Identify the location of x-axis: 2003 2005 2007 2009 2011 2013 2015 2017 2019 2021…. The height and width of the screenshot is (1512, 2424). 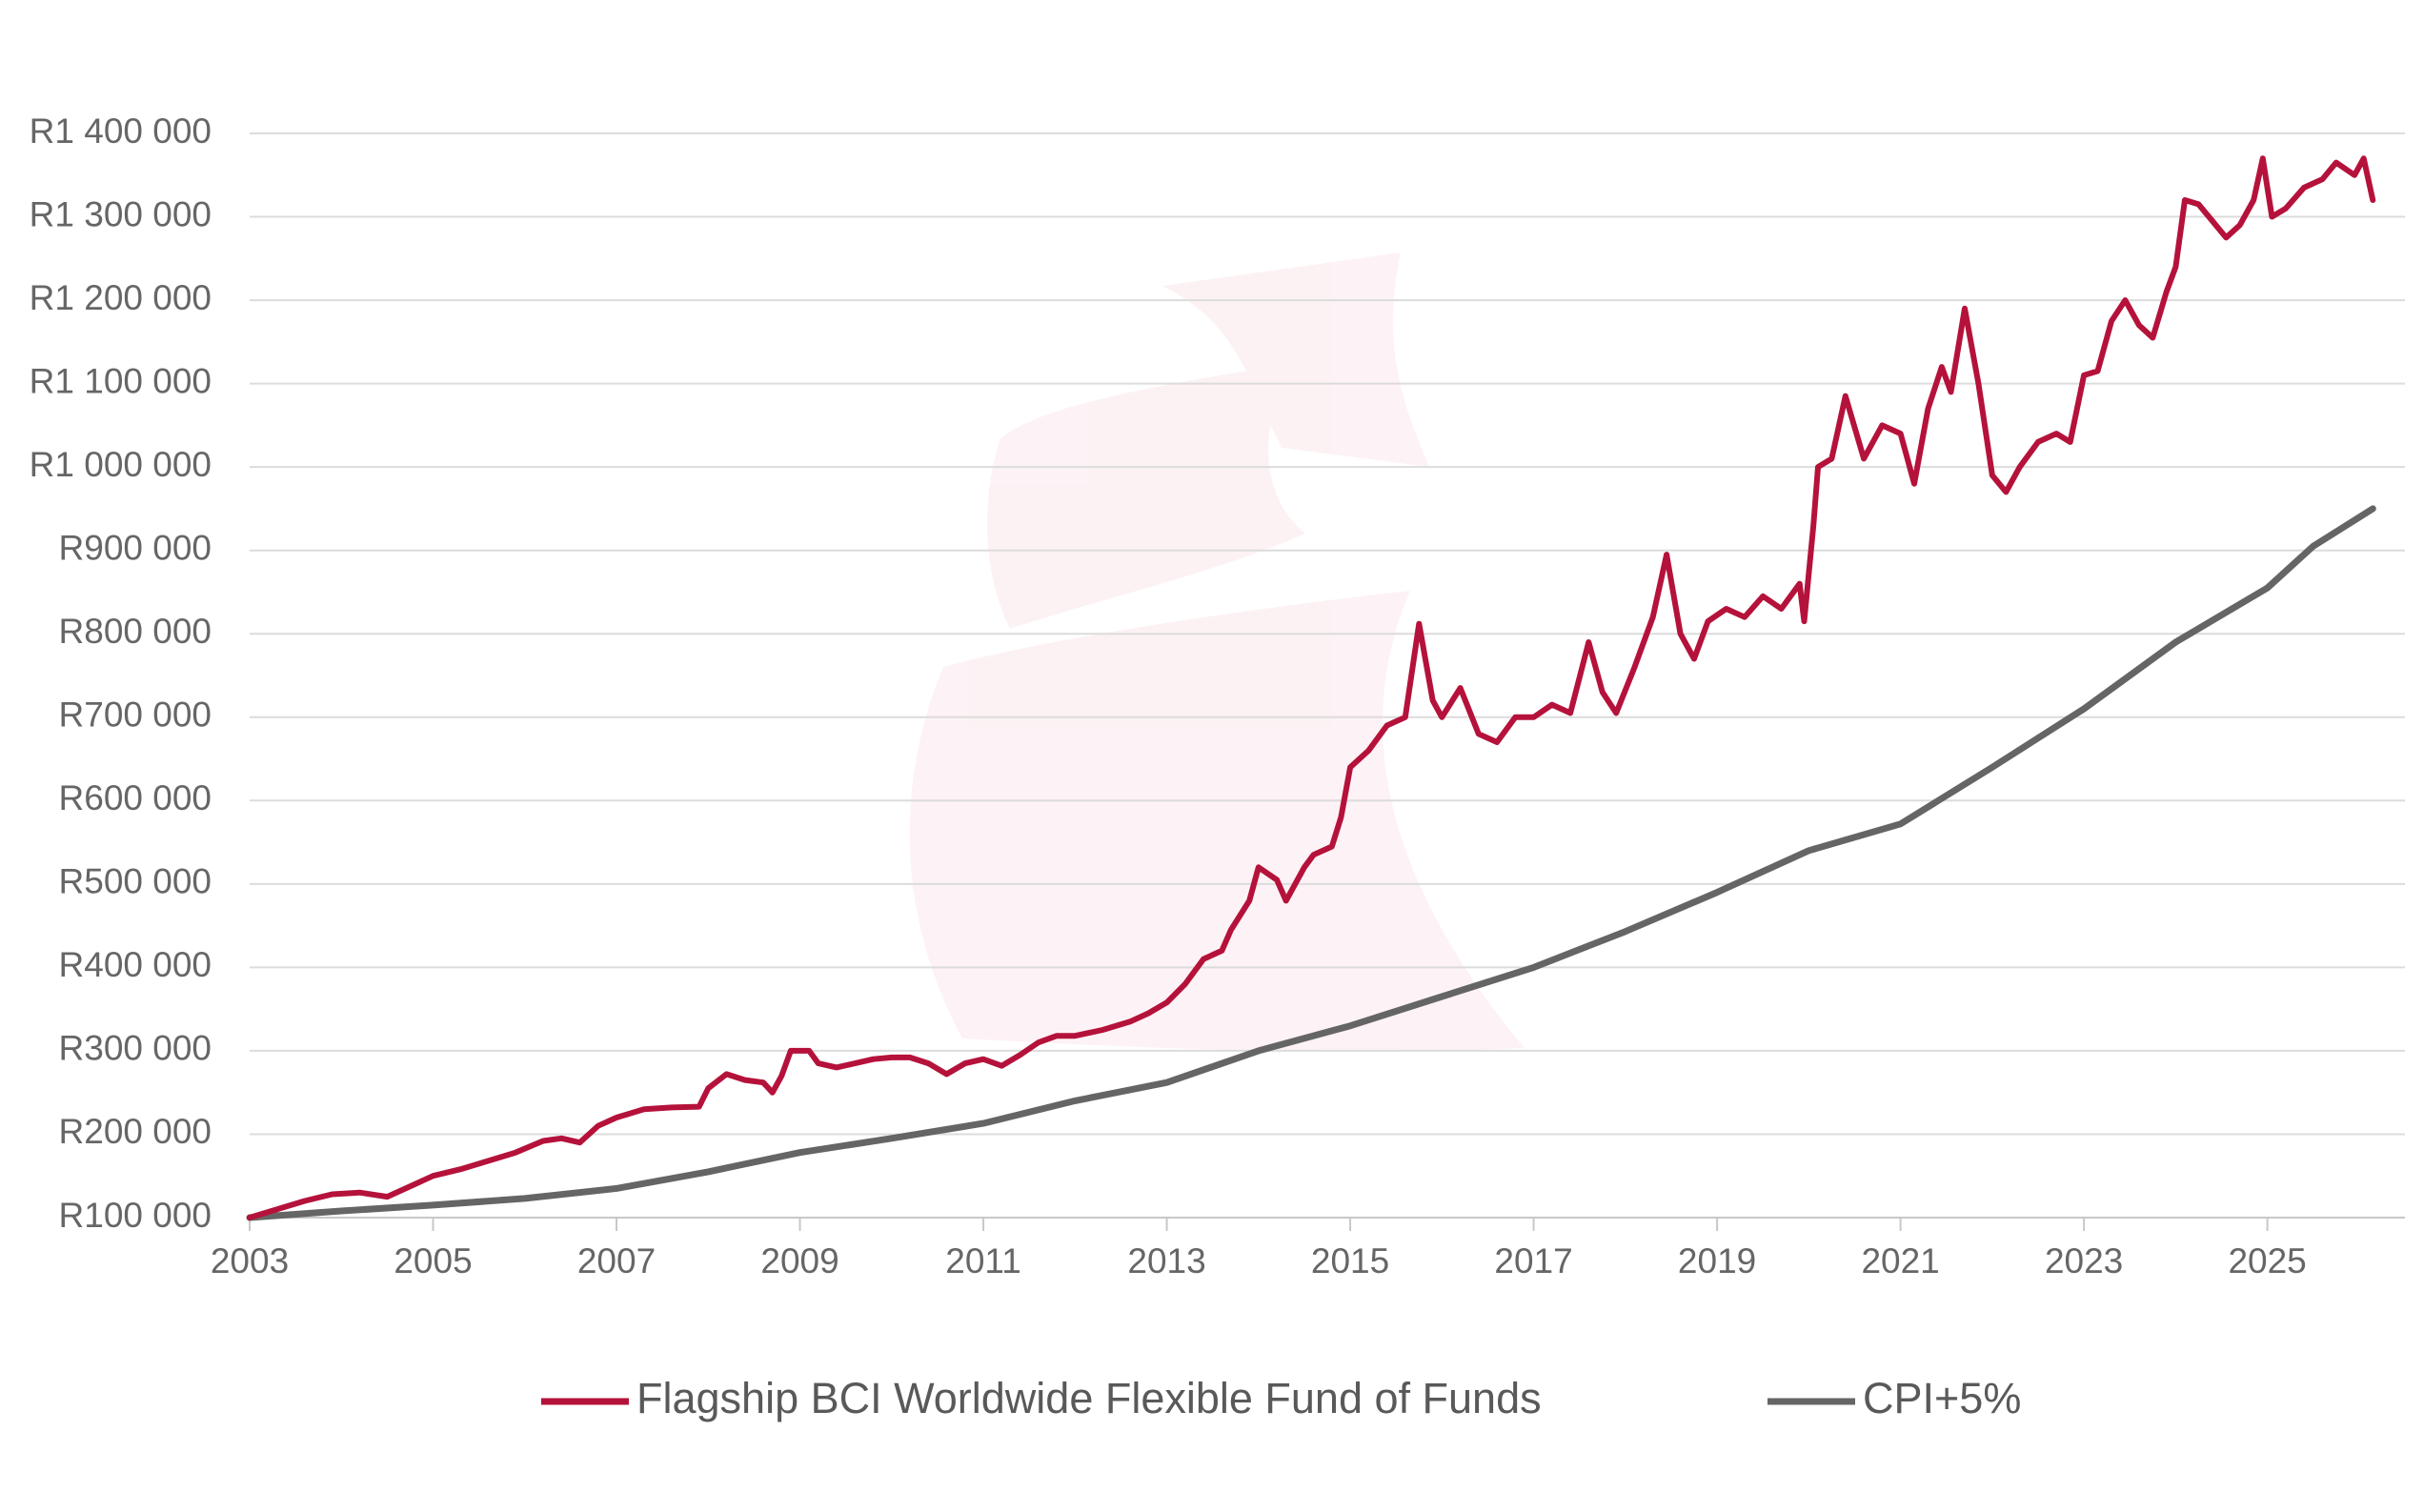
(1308, 1248).